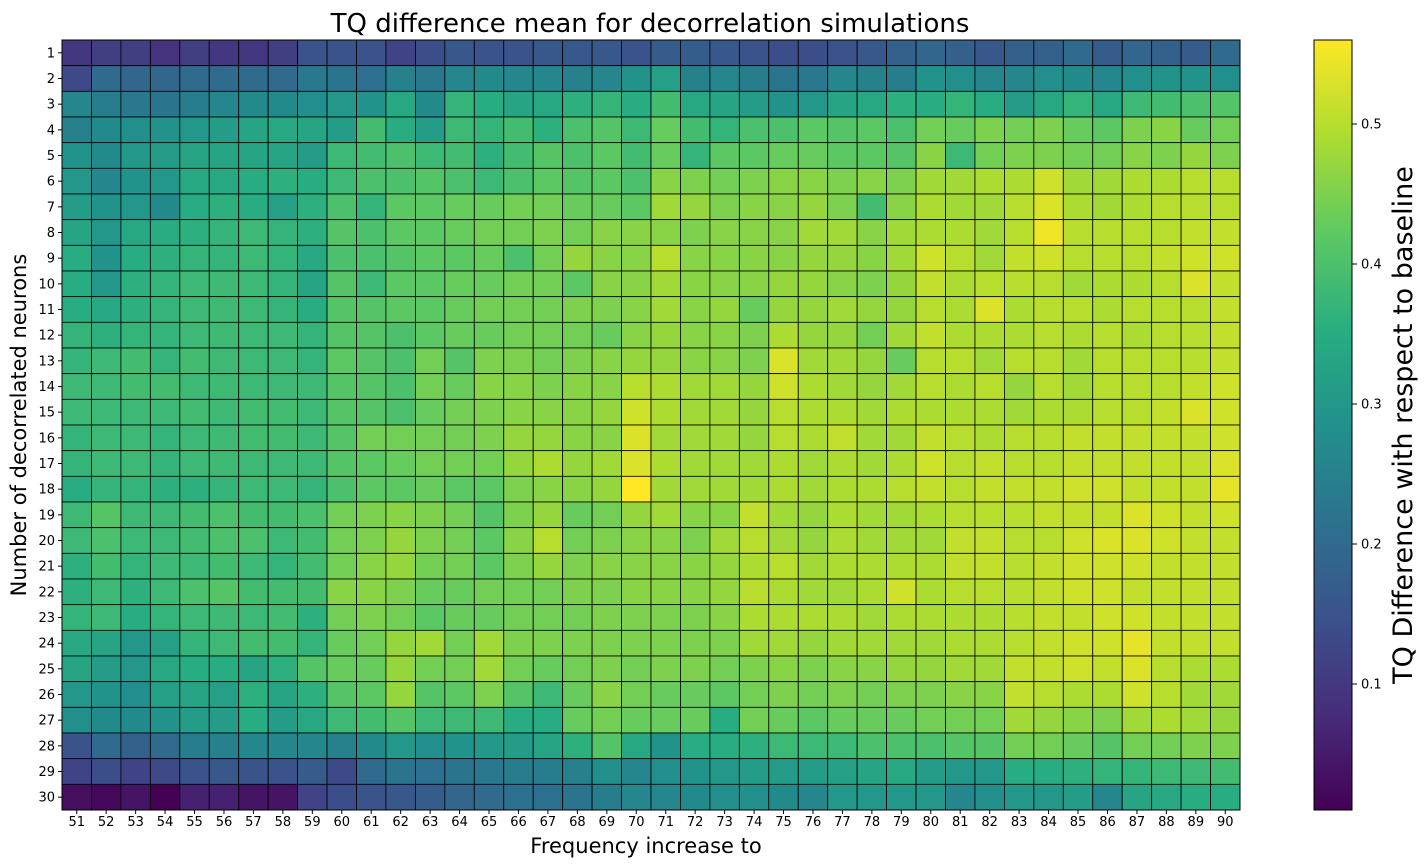 This screenshot has width=1426, height=867. I want to click on y-tick-label: 2, so click(51, 79).